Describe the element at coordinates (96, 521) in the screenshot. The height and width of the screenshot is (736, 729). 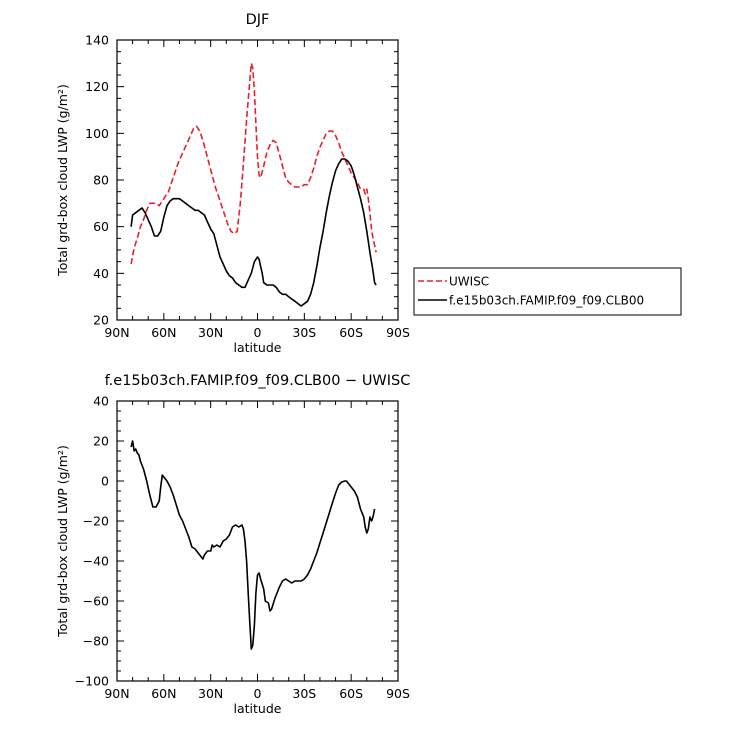
I see `bottom-y-tick-label: −20` at that location.